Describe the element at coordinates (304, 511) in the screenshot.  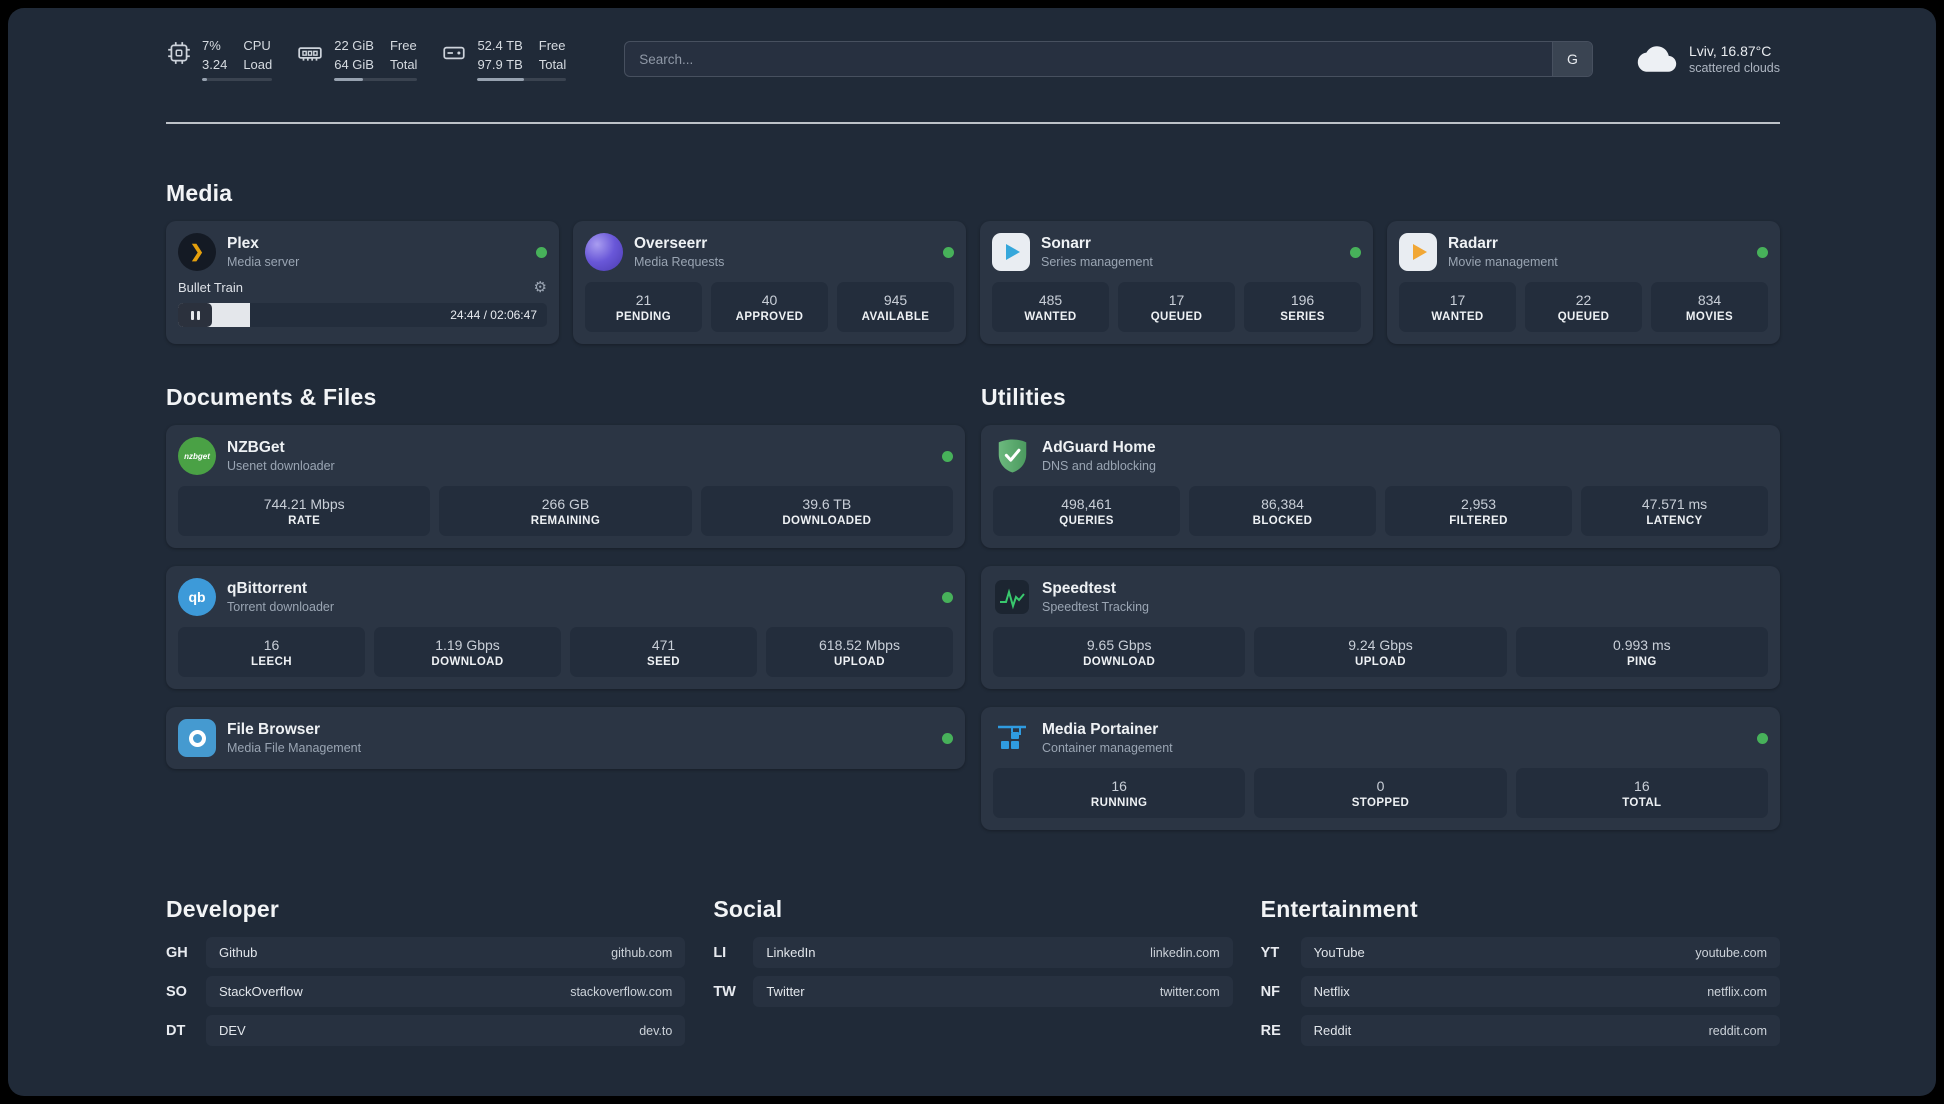
I see `stat-rate: 744.21 Mbps RATE` at that location.